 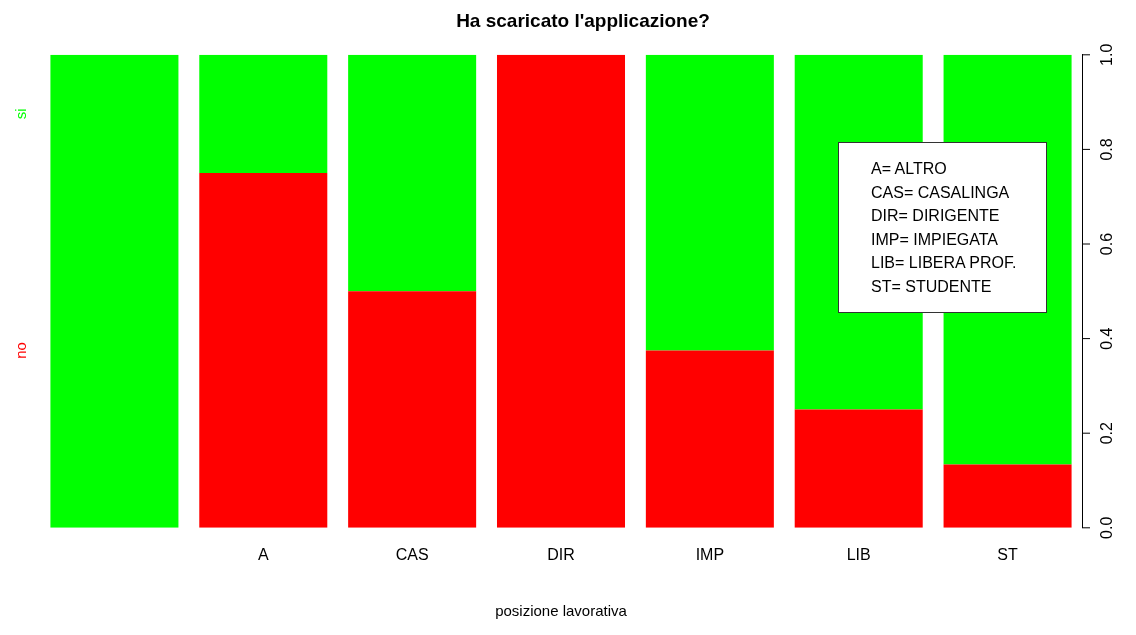 What do you see at coordinates (21, 350) in the screenshot?
I see `text: no` at bounding box center [21, 350].